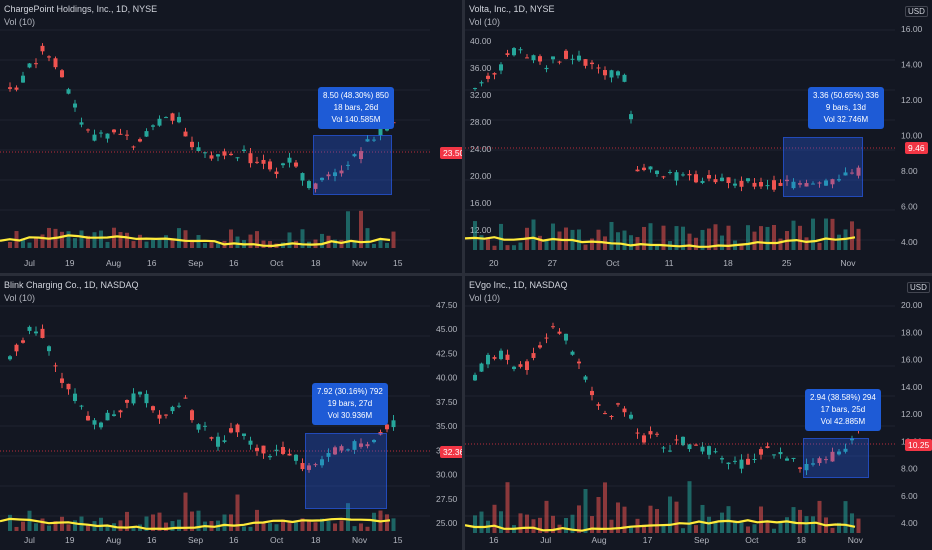 The image size is (932, 550). Describe the element at coordinates (195, 524) in the screenshot. I see `volume-ma-line` at that location.